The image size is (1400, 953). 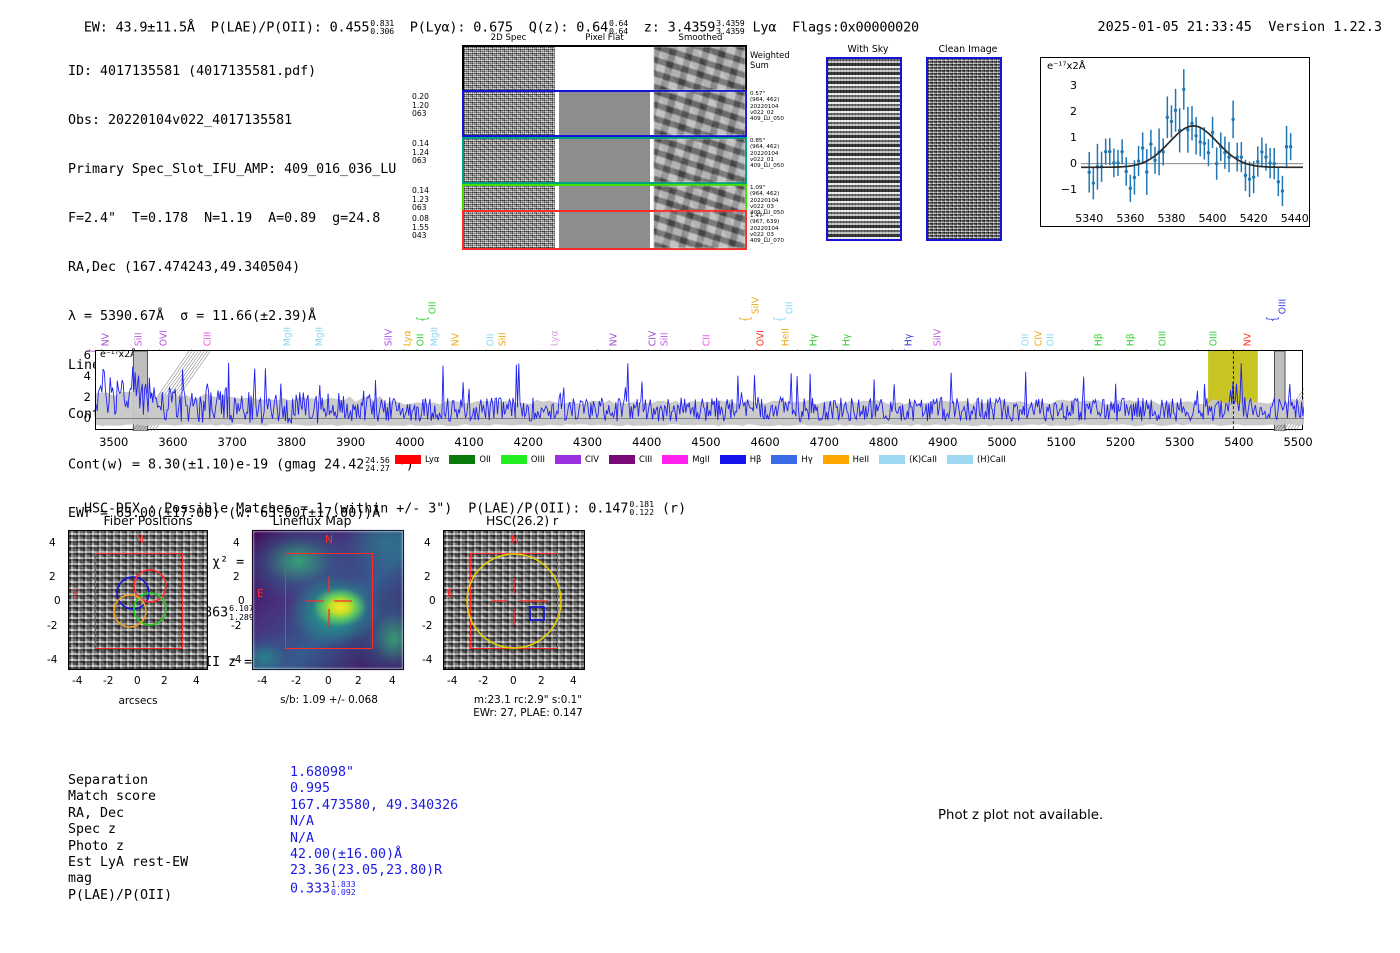 What do you see at coordinates (679, 27) in the screenshot?
I see `header-z-label: z: 3.4359` at bounding box center [679, 27].